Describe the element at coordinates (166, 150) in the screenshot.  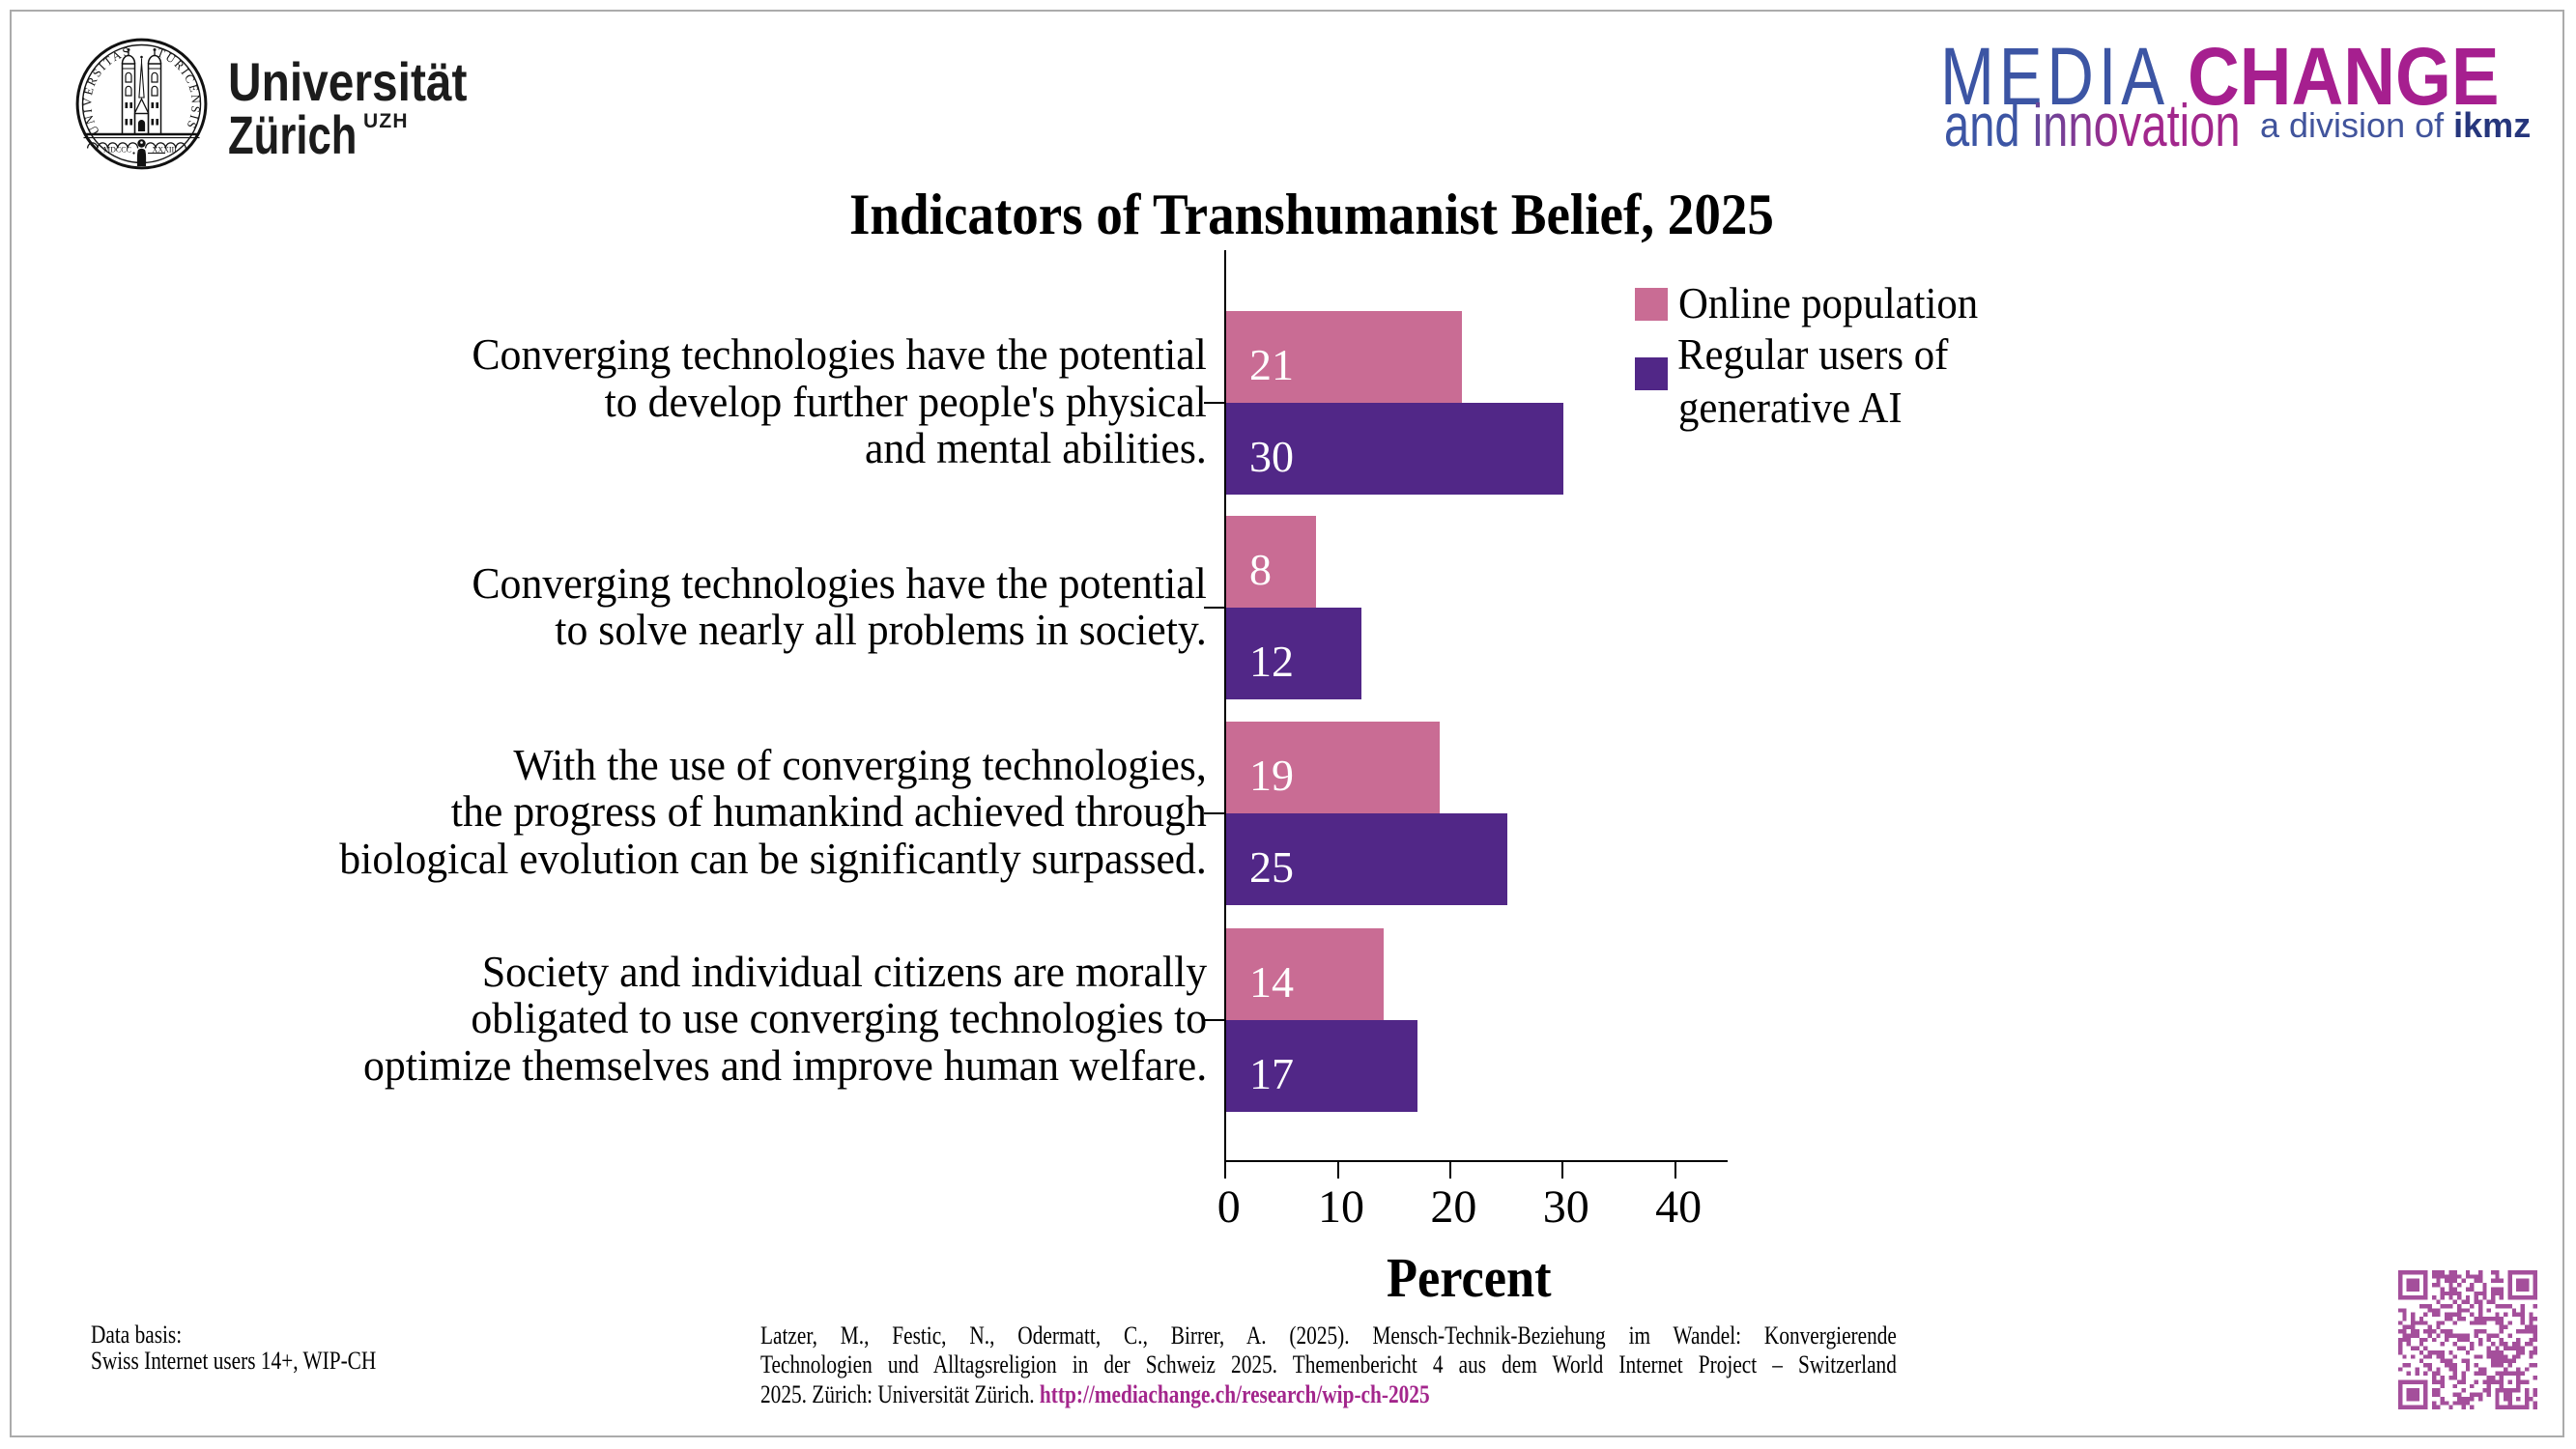
I see `svg-text: XXXIII` at that location.